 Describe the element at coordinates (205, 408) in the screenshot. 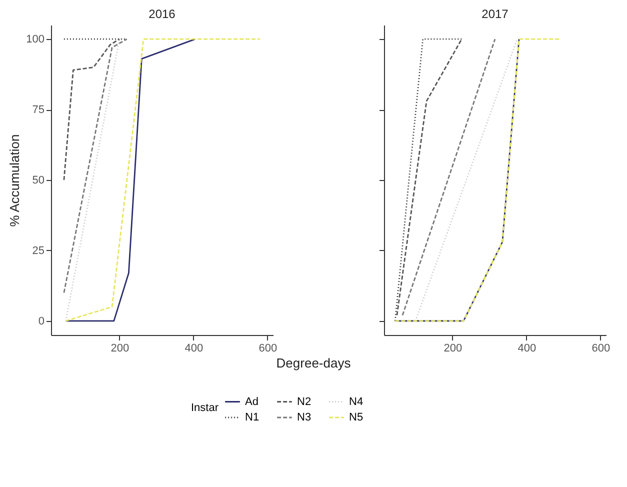

I see `legend-title: Instar` at that location.